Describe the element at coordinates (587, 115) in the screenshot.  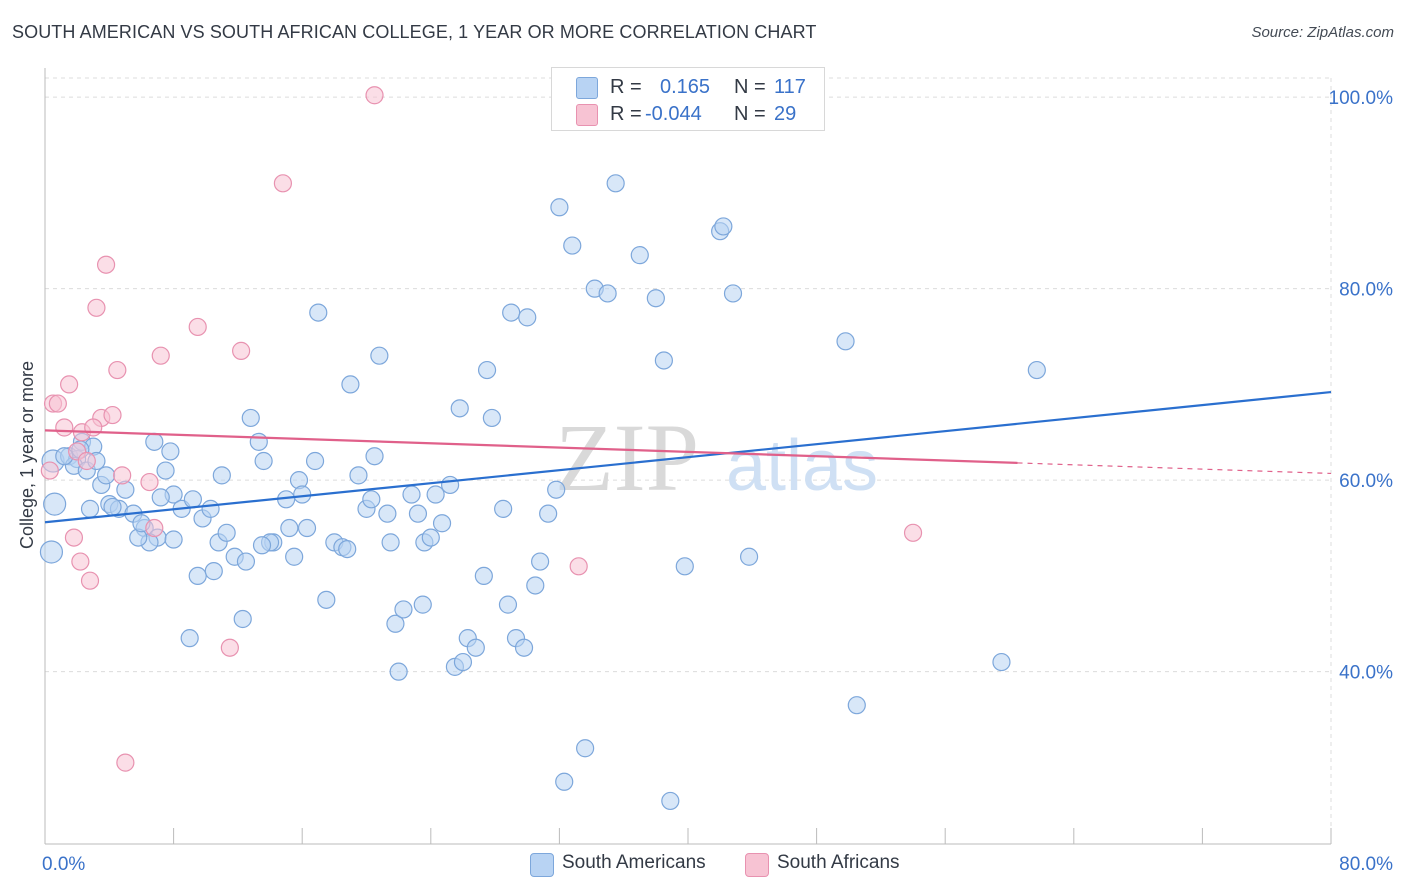
I see `pink-swatch` at that location.